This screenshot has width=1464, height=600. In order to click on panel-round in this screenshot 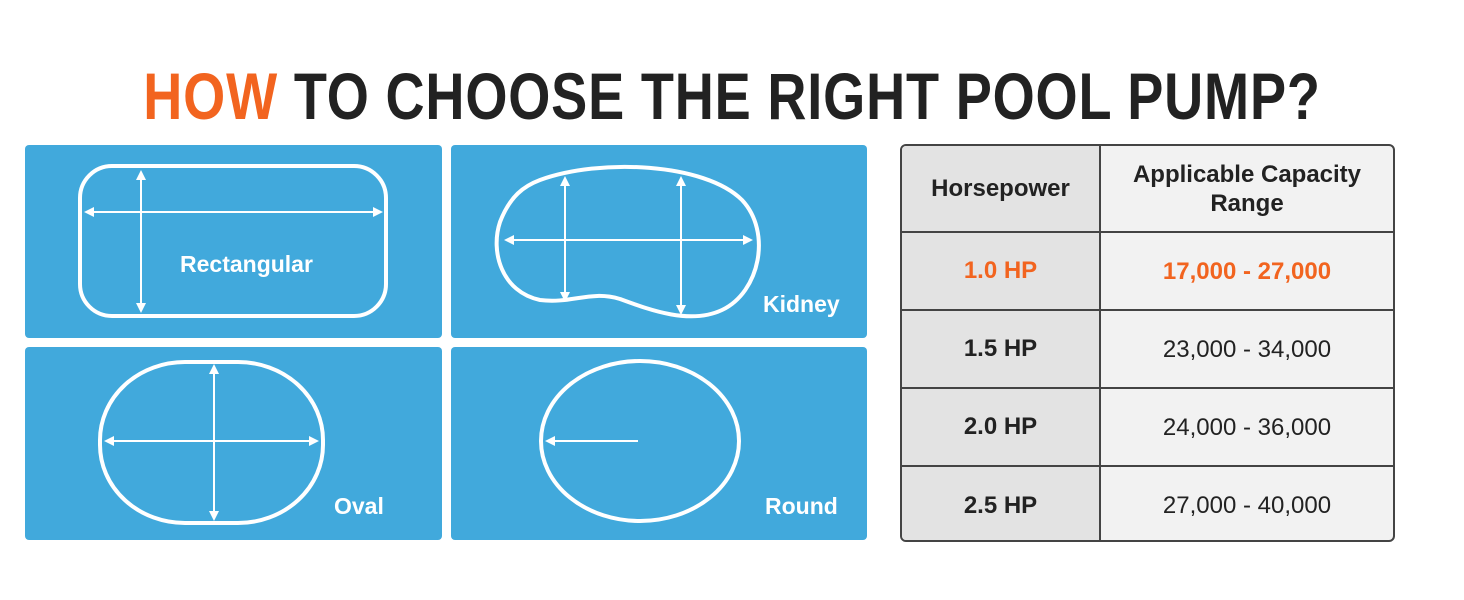, I will do `click(659, 443)`.